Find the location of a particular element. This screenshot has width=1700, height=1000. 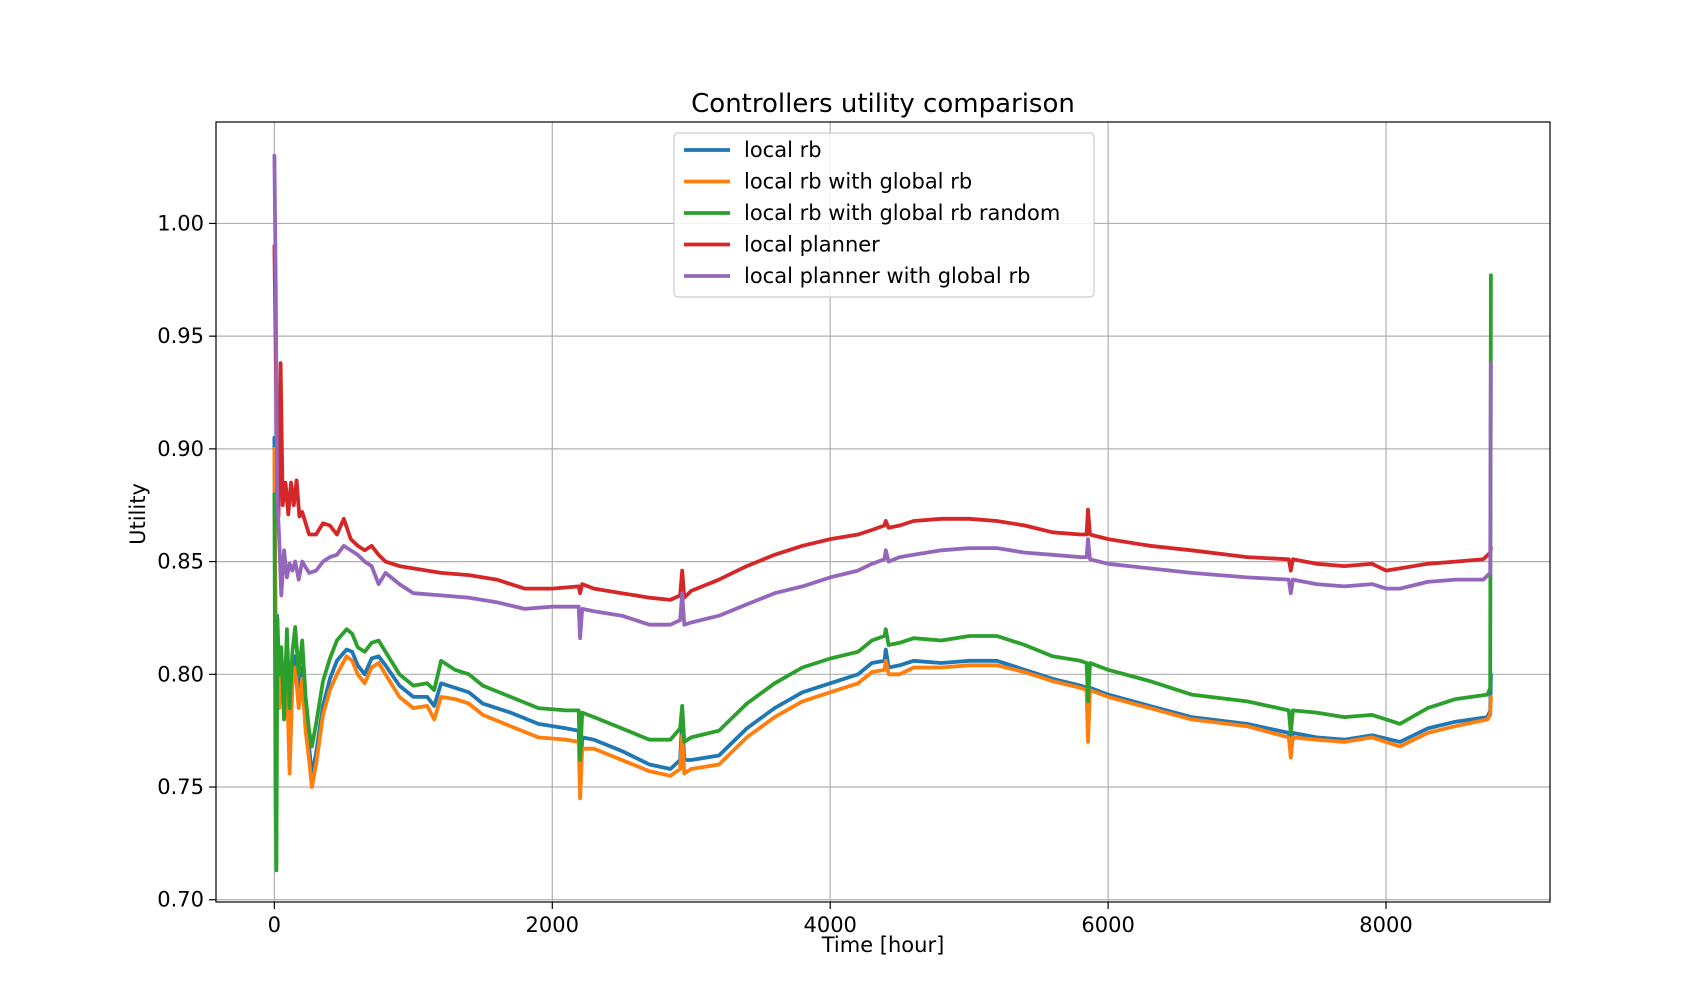

legend-label-local-rb-with-global-rb: local rb with global rb is located at coordinates (858, 182).